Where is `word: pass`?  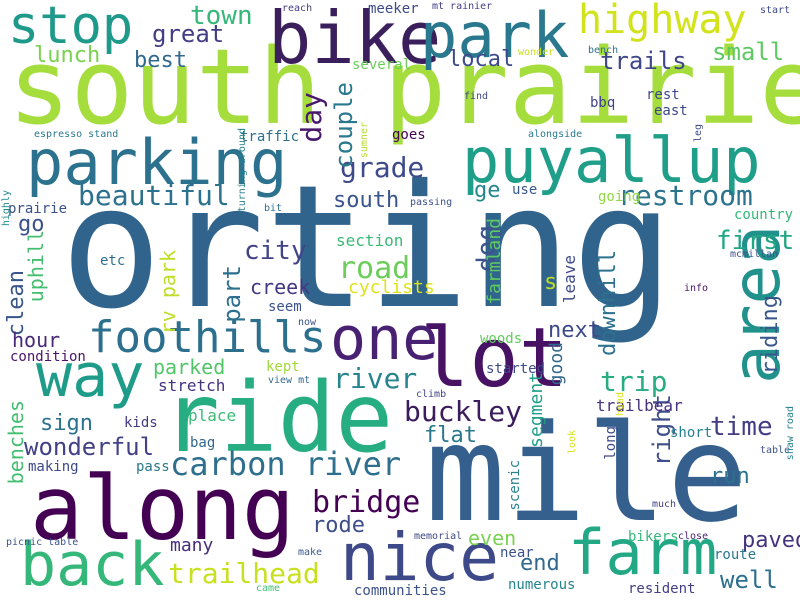 word: pass is located at coordinates (153, 467).